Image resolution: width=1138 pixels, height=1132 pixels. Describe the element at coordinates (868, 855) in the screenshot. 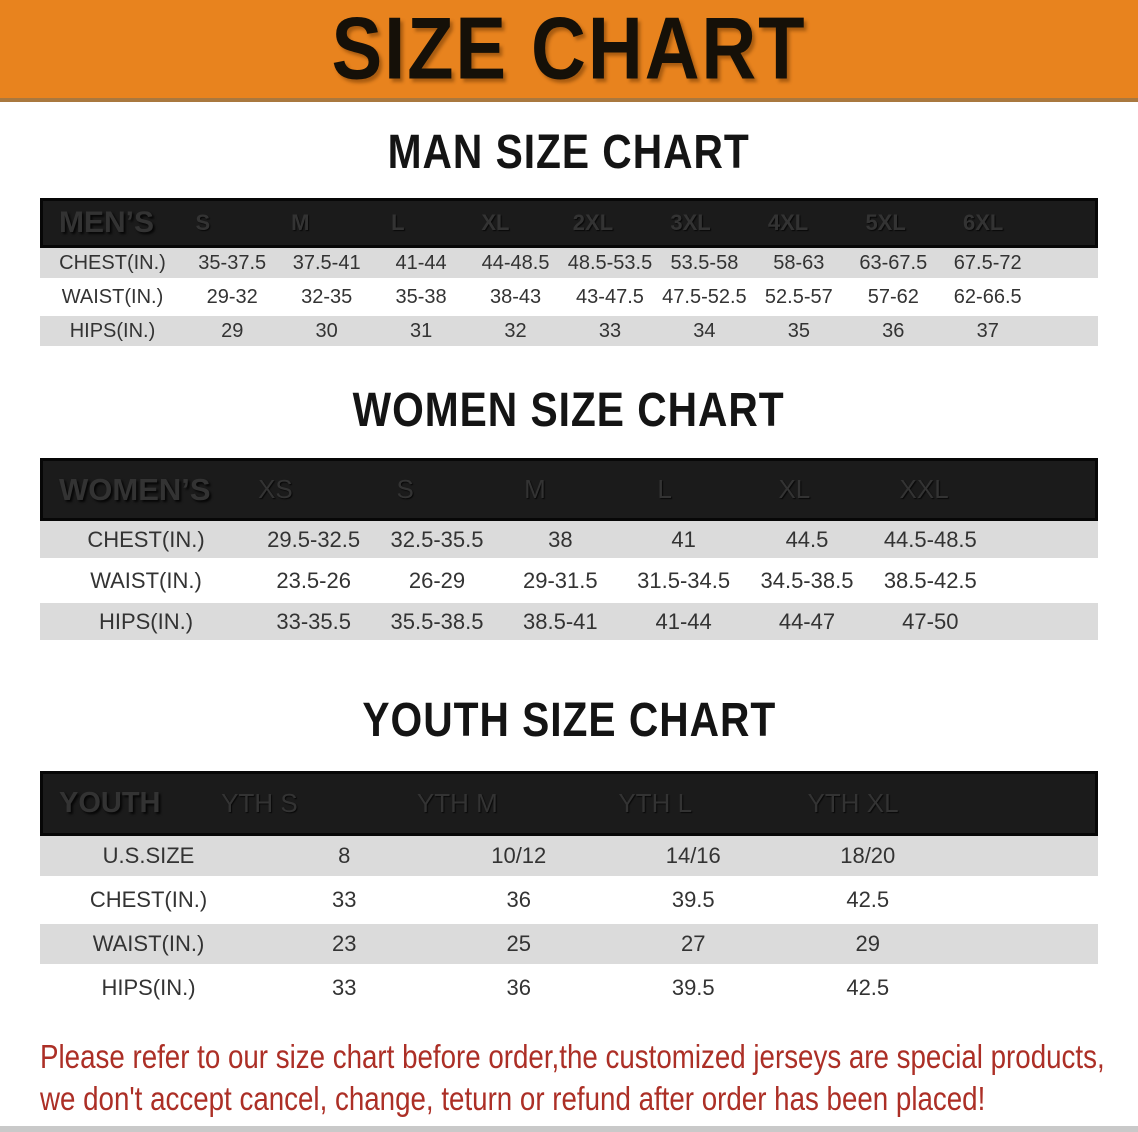

I see `table-cell: 18/20` at that location.